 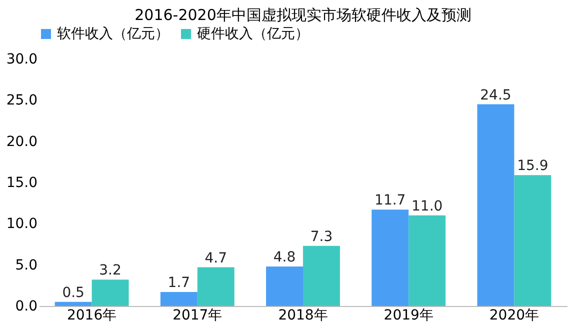 What do you see at coordinates (253, 34) in the screenshot?
I see `legend-label: 硬件收入（亿元）` at bounding box center [253, 34].